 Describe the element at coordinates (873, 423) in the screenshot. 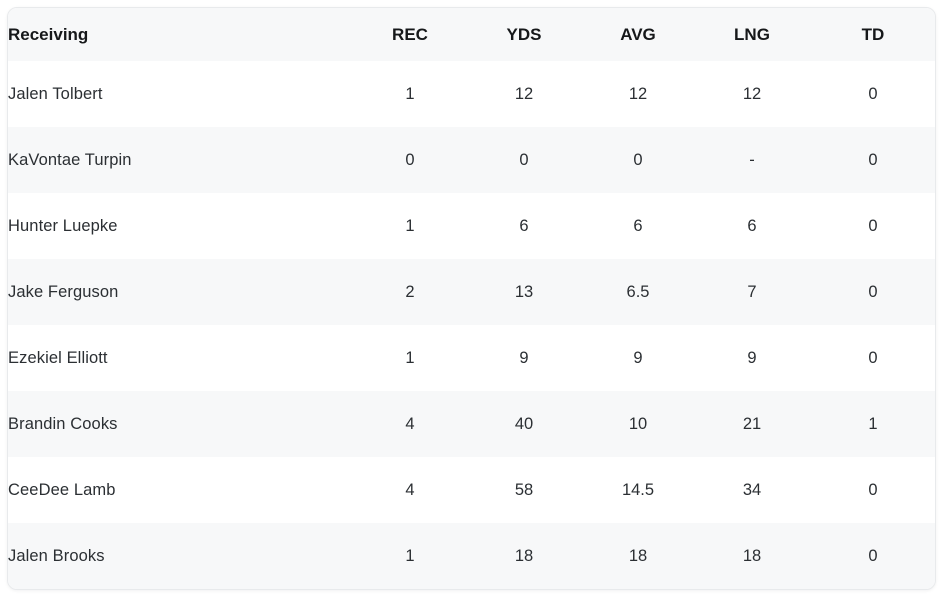

I see `stat-td: 1` at that location.